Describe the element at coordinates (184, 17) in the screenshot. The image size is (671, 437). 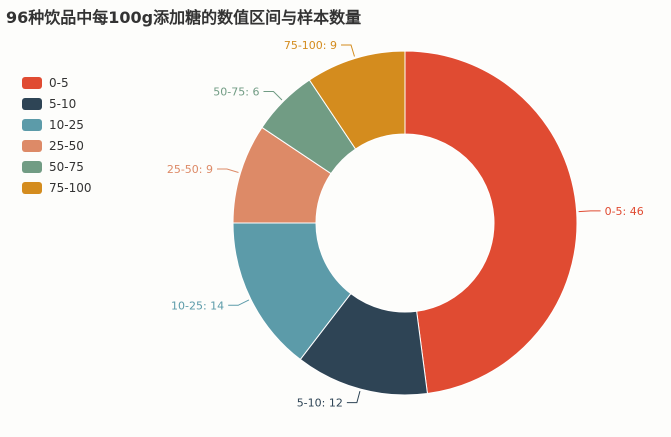
I see `chart-title: 96种饮品中每100g添加糖的数值区间与样本数量` at that location.